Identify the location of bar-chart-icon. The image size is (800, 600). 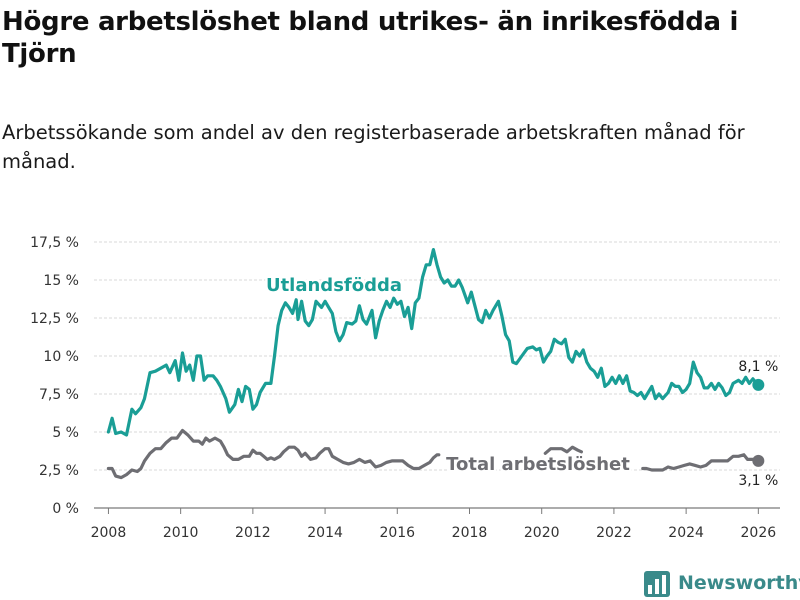
(657, 584).